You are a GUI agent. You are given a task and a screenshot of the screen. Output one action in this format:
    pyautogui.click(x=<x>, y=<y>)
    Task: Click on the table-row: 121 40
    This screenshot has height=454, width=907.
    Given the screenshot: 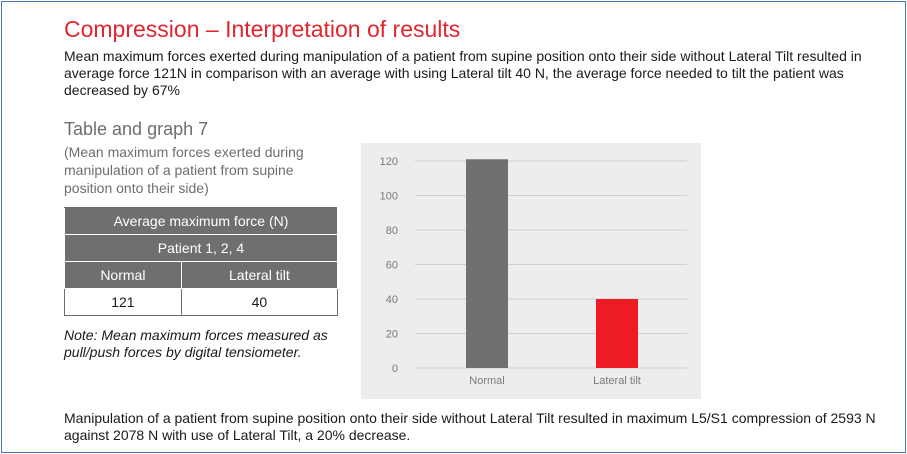 What is the action you would take?
    pyautogui.click(x=201, y=302)
    